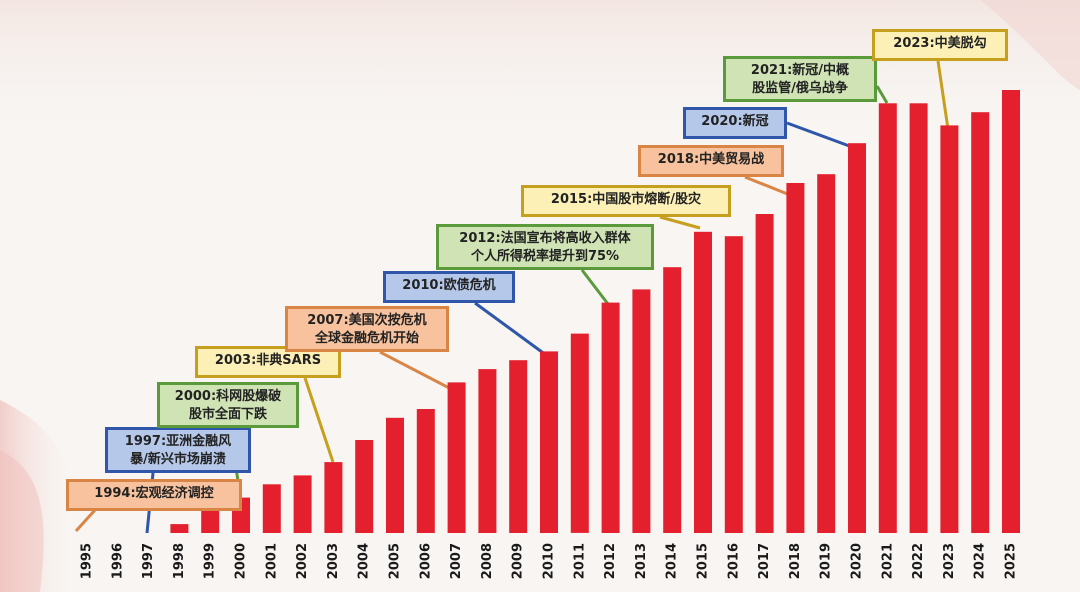 This screenshot has width=1080, height=592. What do you see at coordinates (227, 414) in the screenshot?
I see `annotation-text: 股市全面下跌` at bounding box center [227, 414].